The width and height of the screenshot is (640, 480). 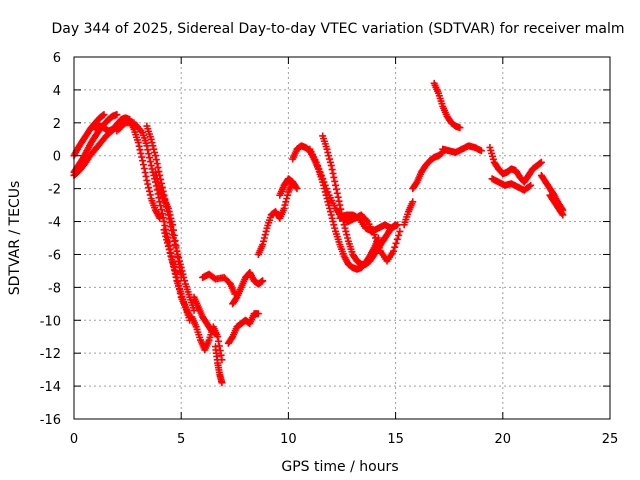 I want to click on y-axis-label: SDTVAR / TECUs, so click(x=15, y=238).